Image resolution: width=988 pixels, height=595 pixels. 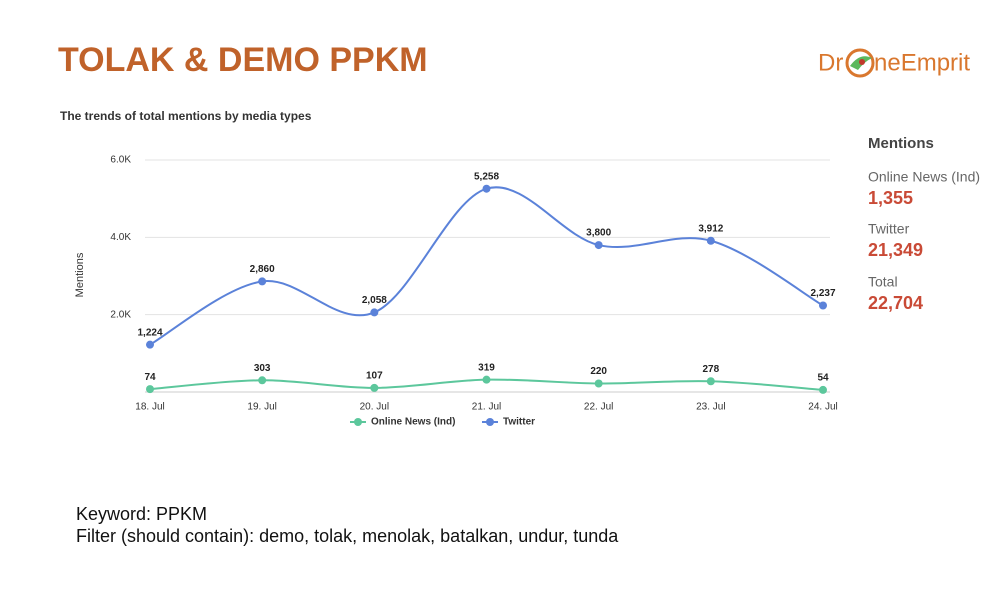 What do you see at coordinates (922, 62) in the screenshot?
I see `logo-text: neEmprit` at bounding box center [922, 62].